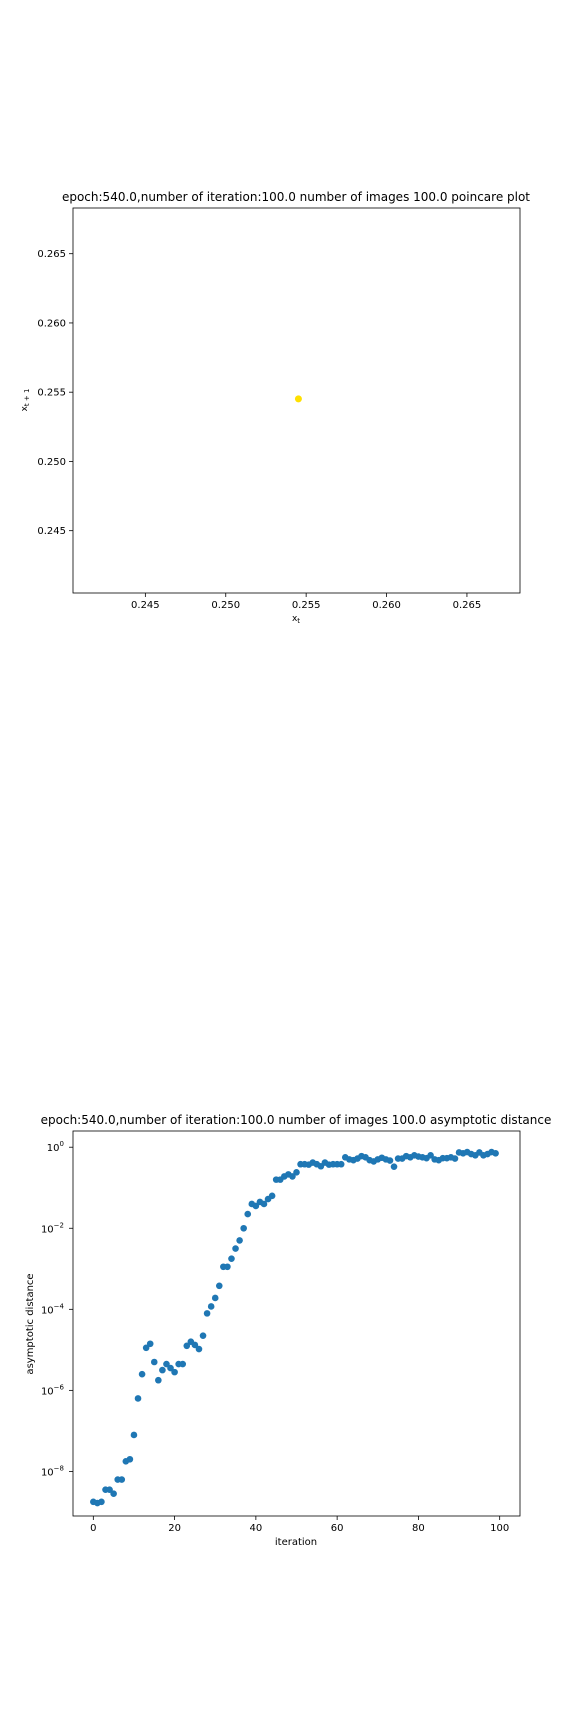 The width and height of the screenshot is (576, 1728). I want to click on poincare-y-tick-label: 0.260, so click(51, 323).